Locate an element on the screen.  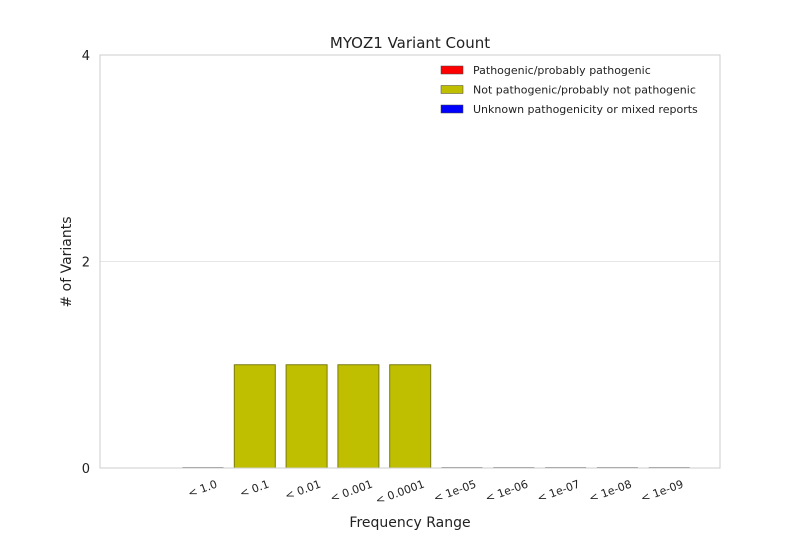
x-tick-label: < 0.01 is located at coordinates (302, 490).